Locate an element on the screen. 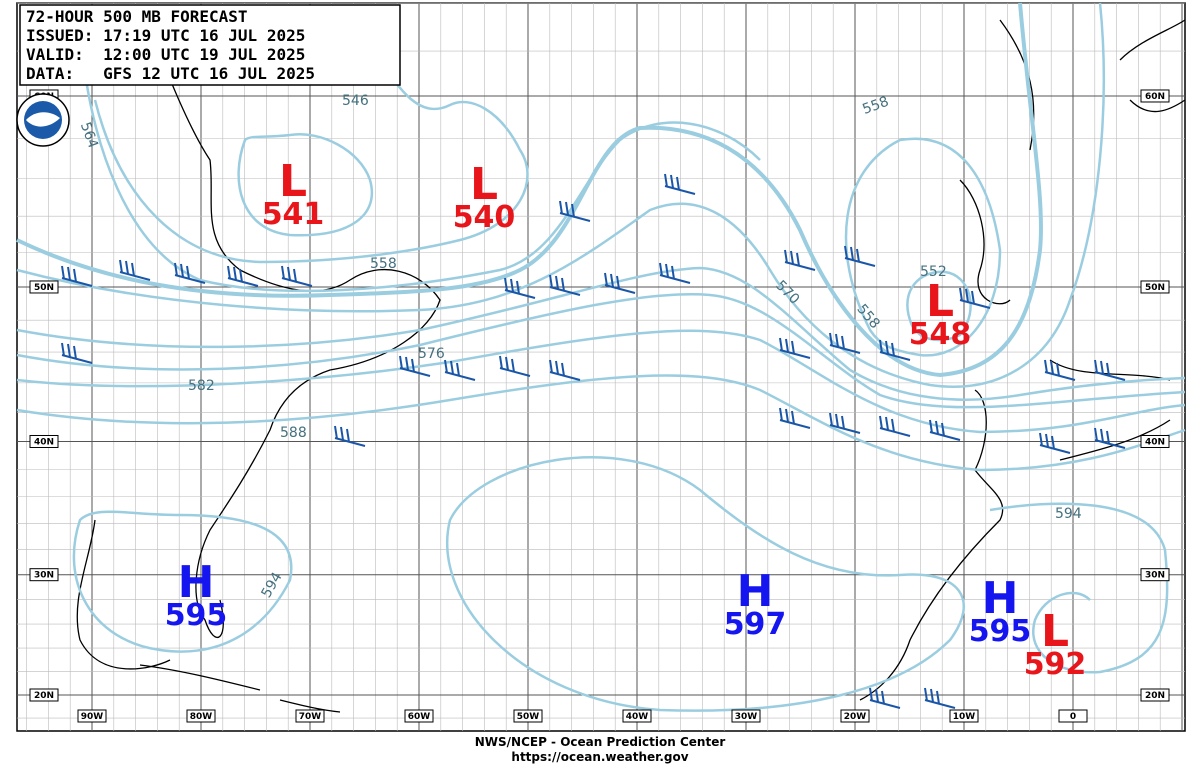  noaa-logo is located at coordinates (43, 120).